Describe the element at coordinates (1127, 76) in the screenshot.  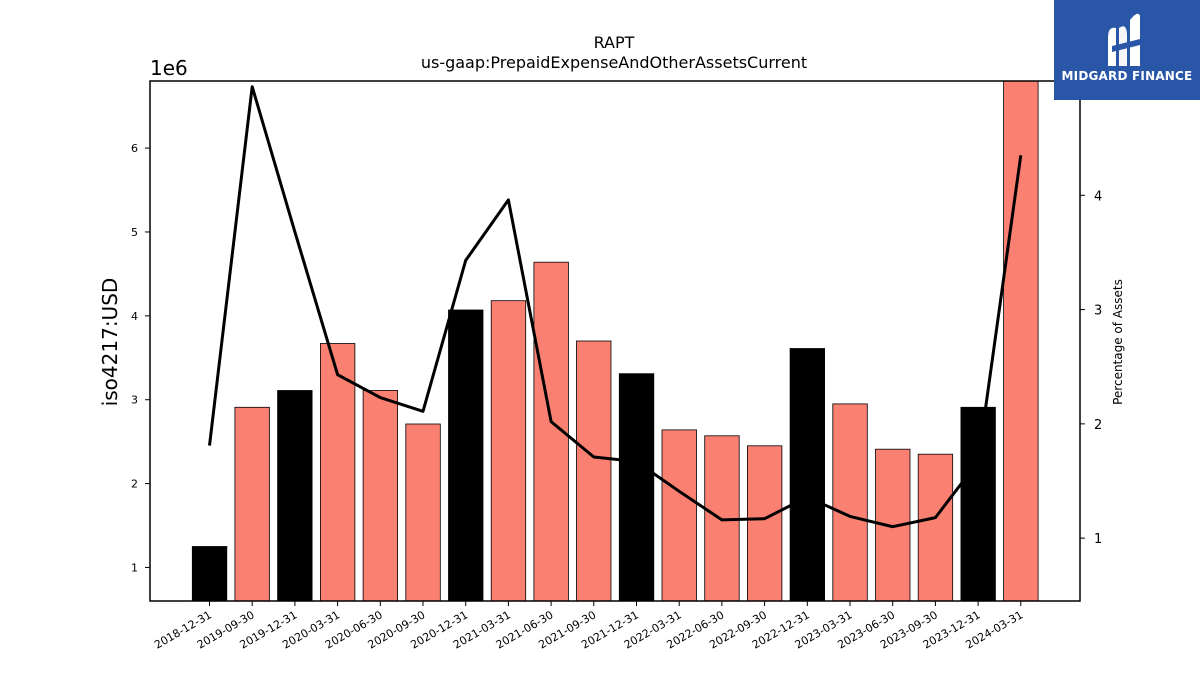
I see `logo-text: MIDGARD FINANCE` at that location.